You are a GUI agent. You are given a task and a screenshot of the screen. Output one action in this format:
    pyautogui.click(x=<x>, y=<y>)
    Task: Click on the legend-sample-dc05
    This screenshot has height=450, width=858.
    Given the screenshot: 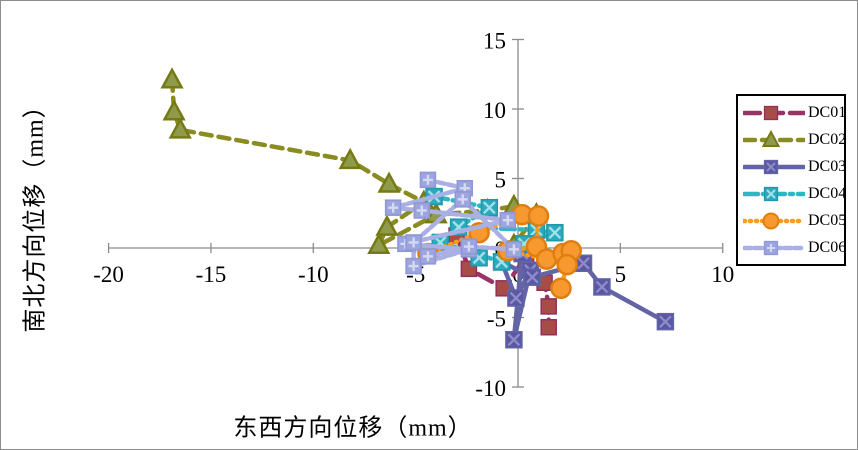 What is the action you would take?
    pyautogui.click(x=774, y=220)
    